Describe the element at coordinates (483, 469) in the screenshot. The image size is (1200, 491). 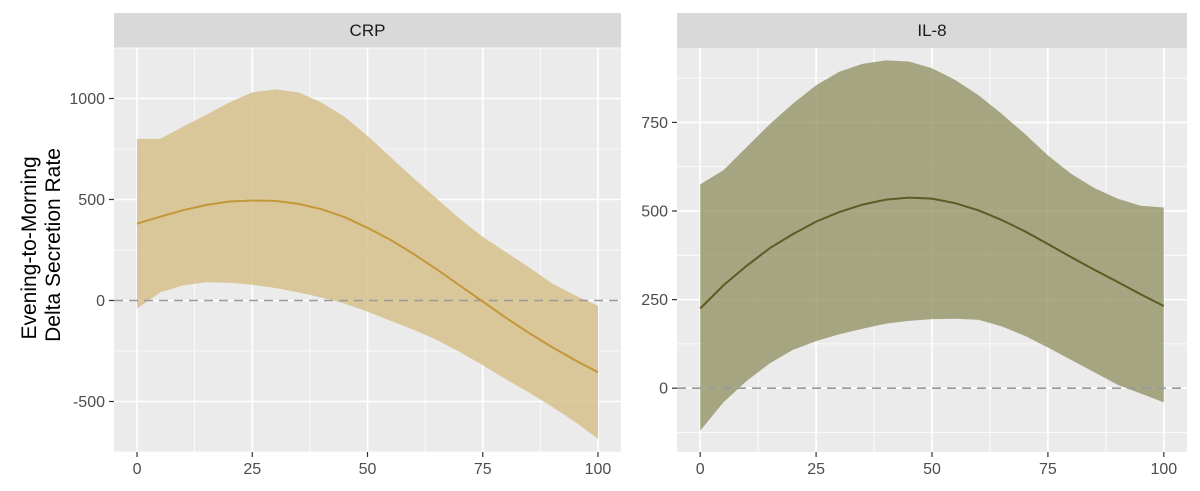
I see `x-tick-label-crp: 75` at that location.